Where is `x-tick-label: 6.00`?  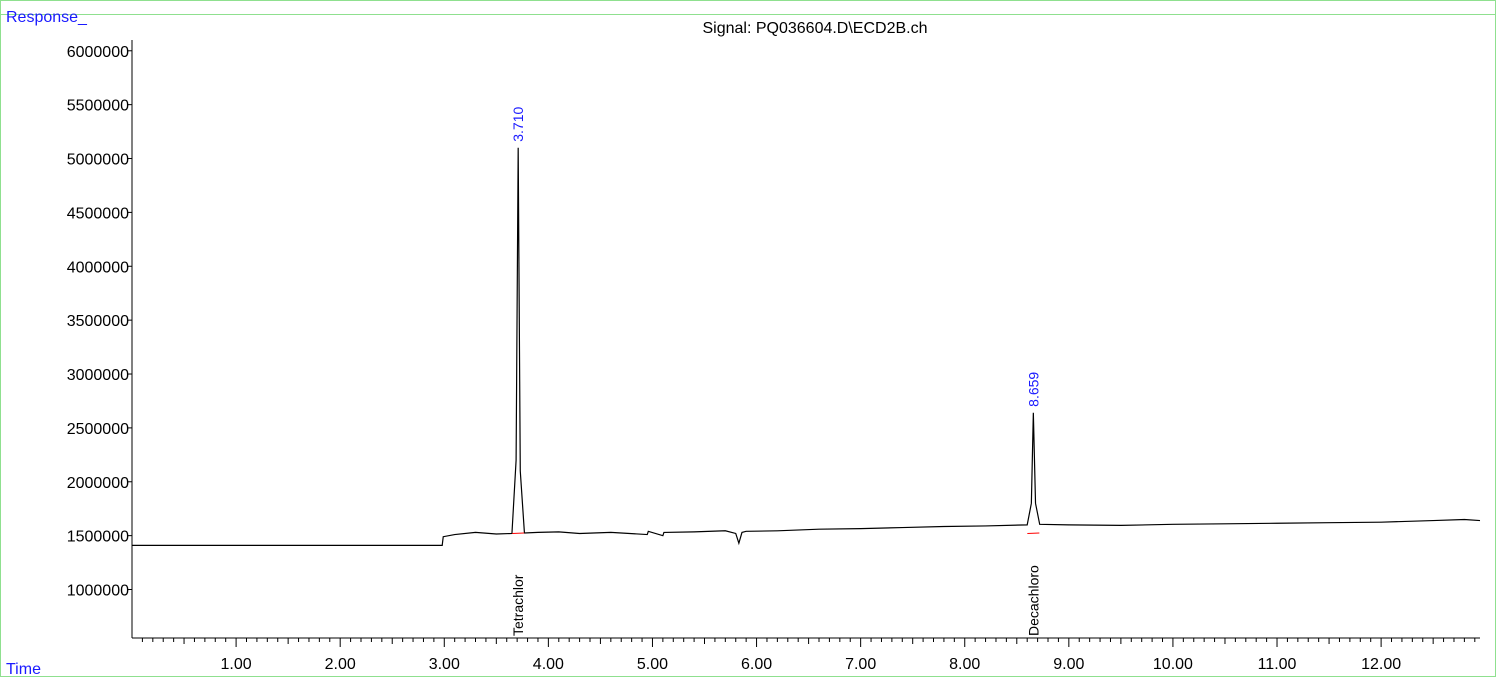
x-tick-label: 6.00 is located at coordinates (756, 664).